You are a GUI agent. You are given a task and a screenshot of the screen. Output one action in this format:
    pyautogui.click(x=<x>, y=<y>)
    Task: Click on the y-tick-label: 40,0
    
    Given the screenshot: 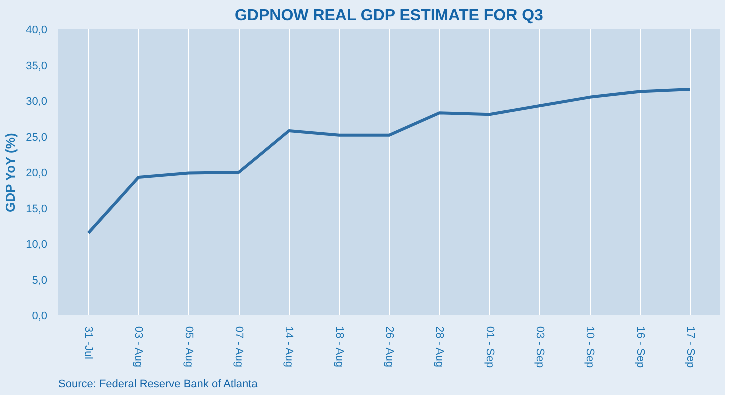 What is the action you would take?
    pyautogui.click(x=37, y=30)
    